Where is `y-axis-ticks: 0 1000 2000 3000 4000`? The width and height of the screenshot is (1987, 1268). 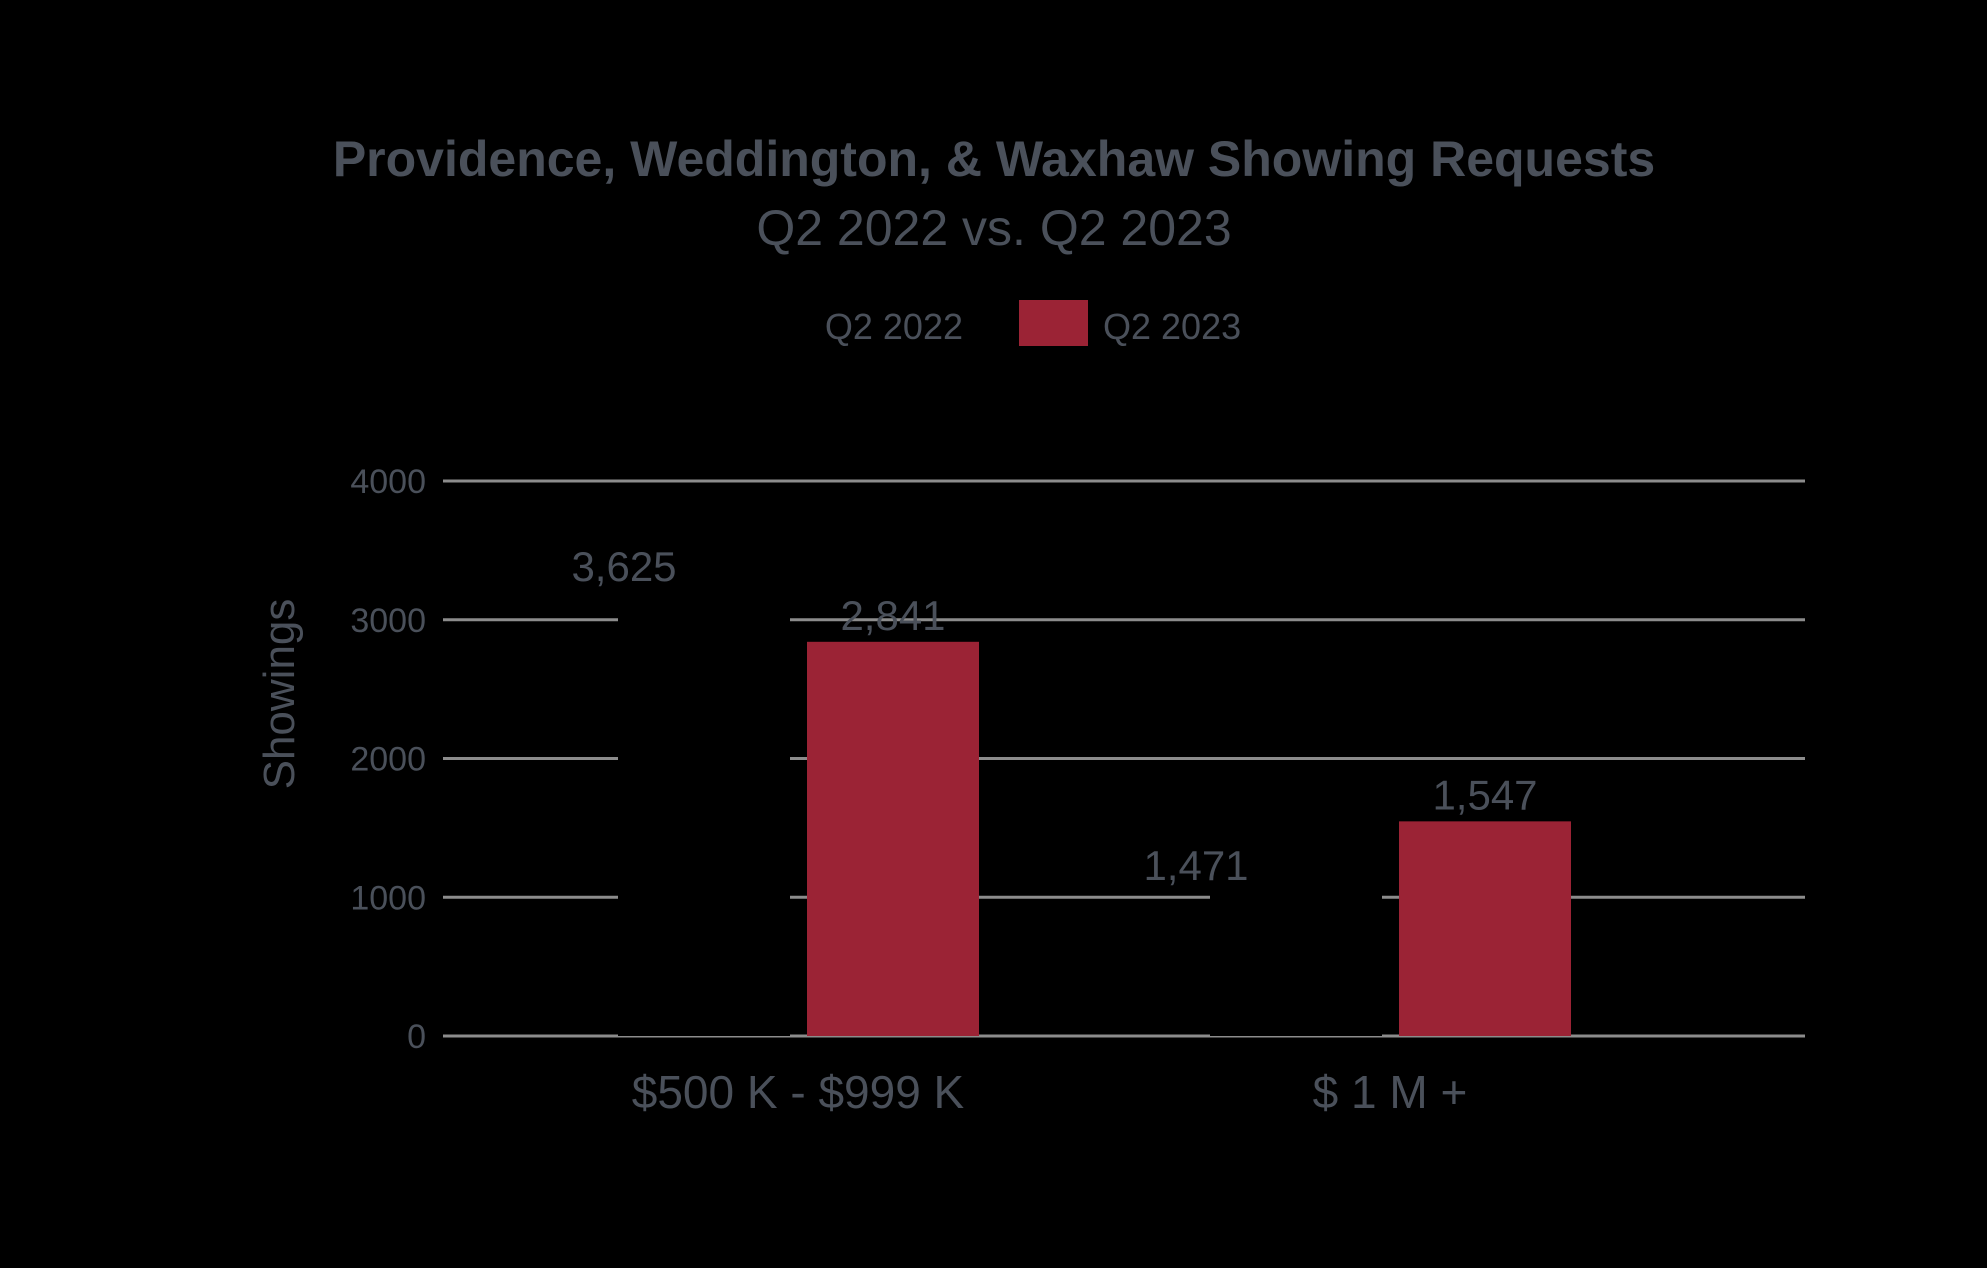 y-axis-ticks: 0 1000 2000 3000 4000 is located at coordinates (388, 759).